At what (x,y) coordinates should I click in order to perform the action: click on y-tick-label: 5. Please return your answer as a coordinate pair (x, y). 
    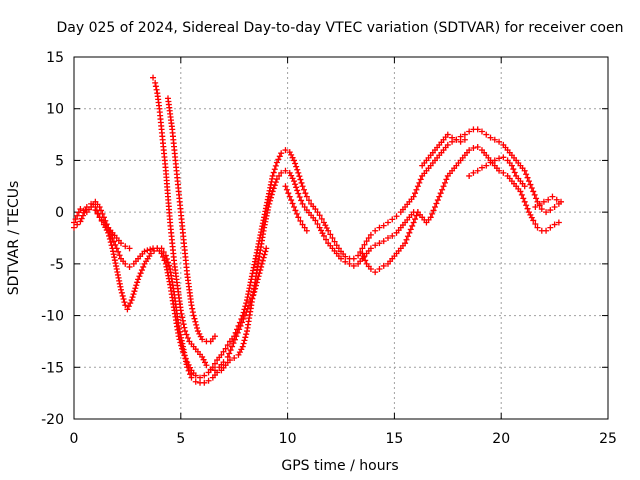
    Looking at the image, I should click on (59, 161).